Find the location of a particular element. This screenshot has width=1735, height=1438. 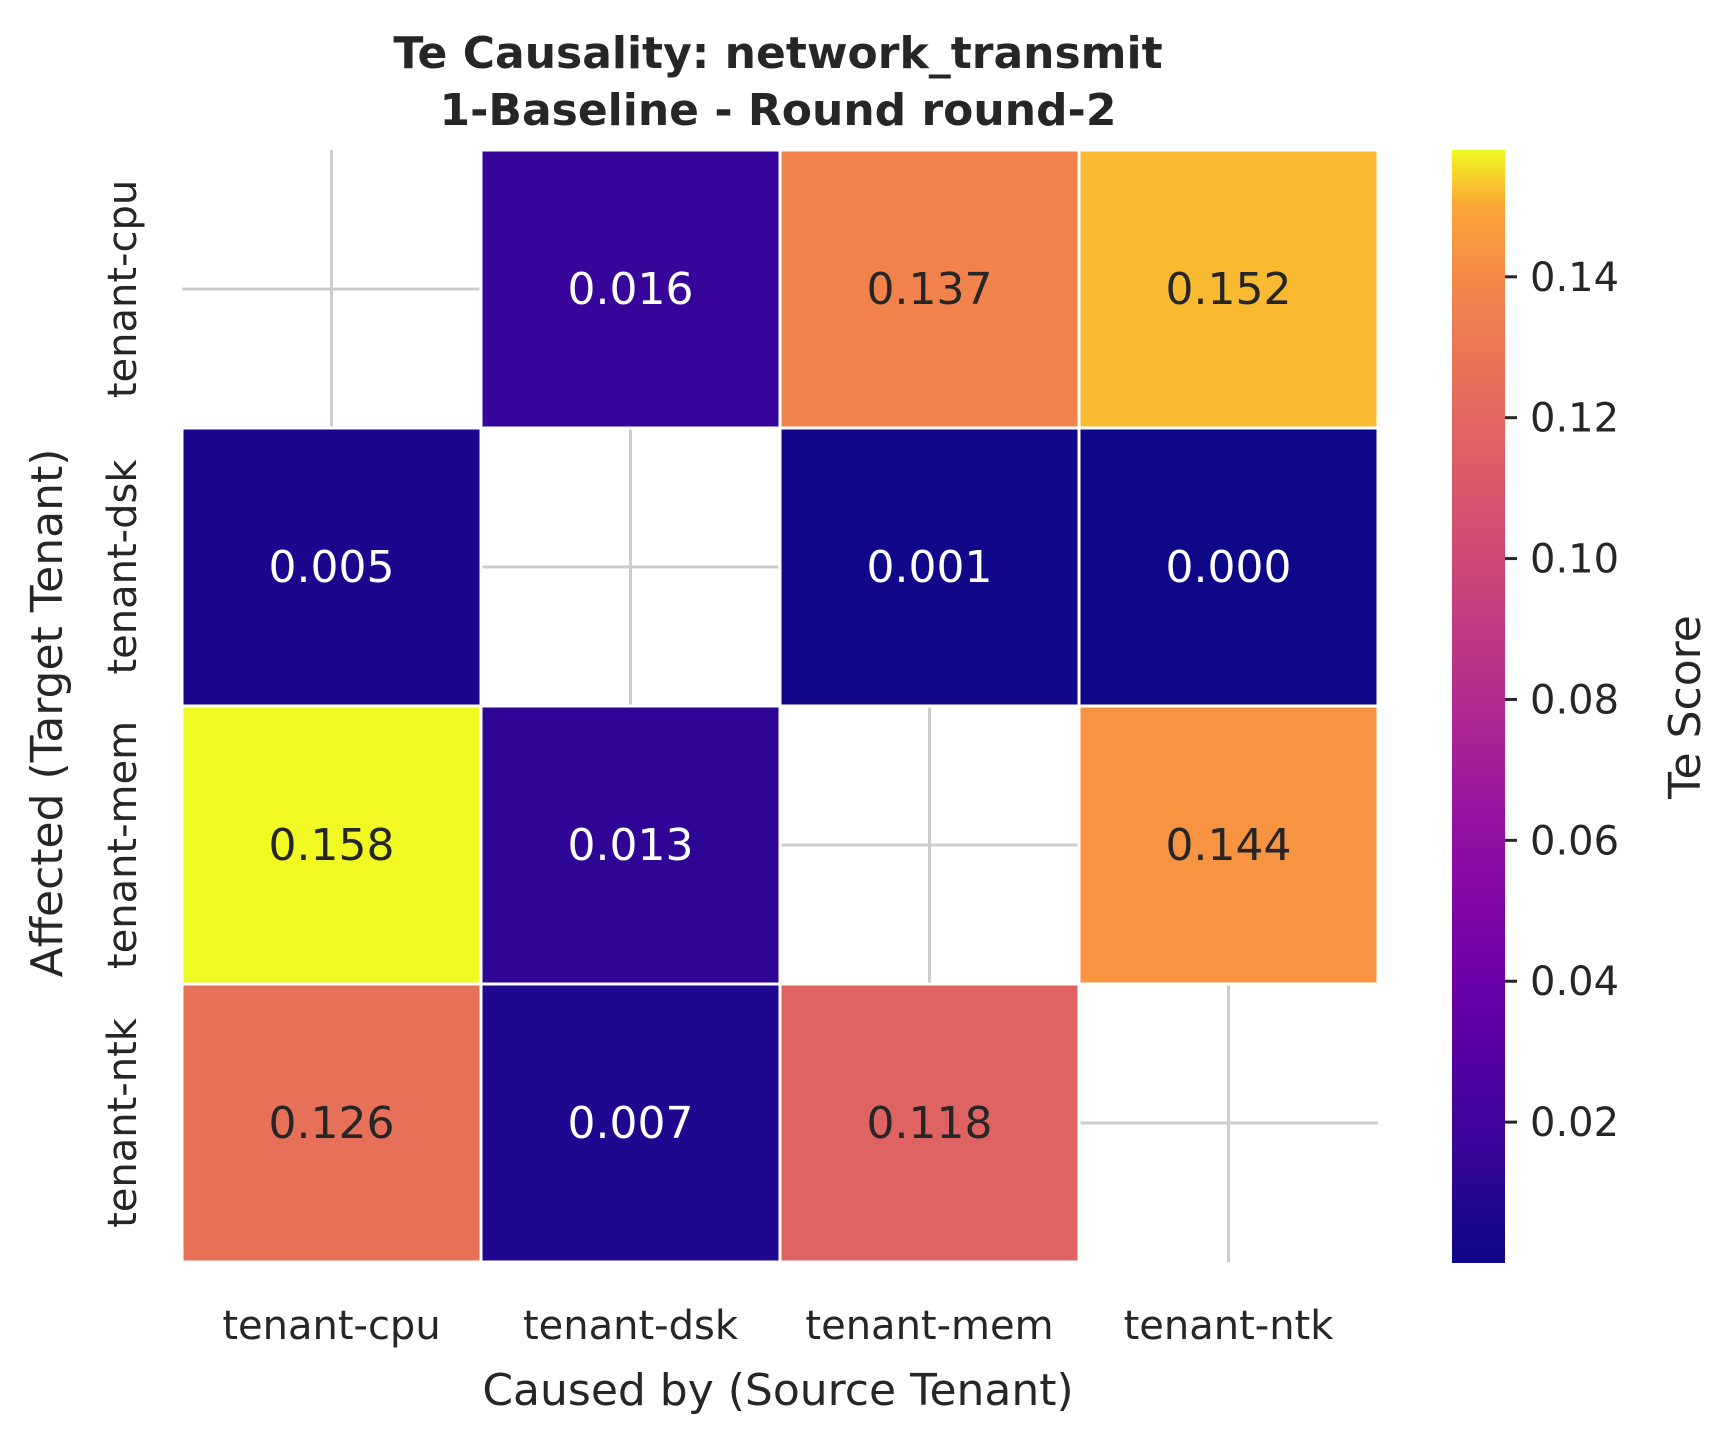

colorbar-tick-label: 0.02 is located at coordinates (1574, 1123).